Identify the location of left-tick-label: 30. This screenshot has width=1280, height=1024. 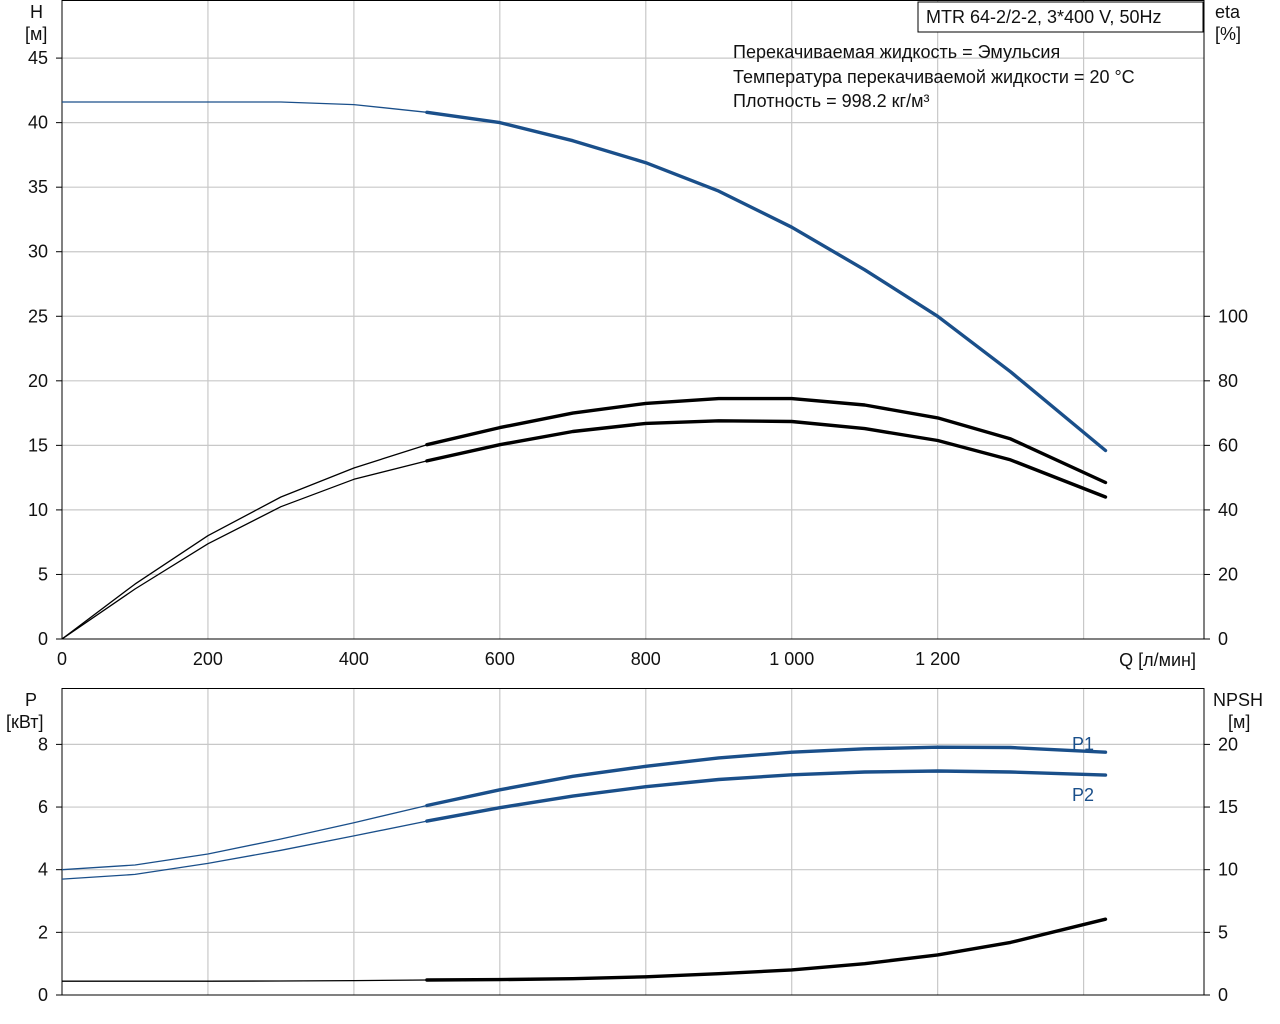
(38, 252).